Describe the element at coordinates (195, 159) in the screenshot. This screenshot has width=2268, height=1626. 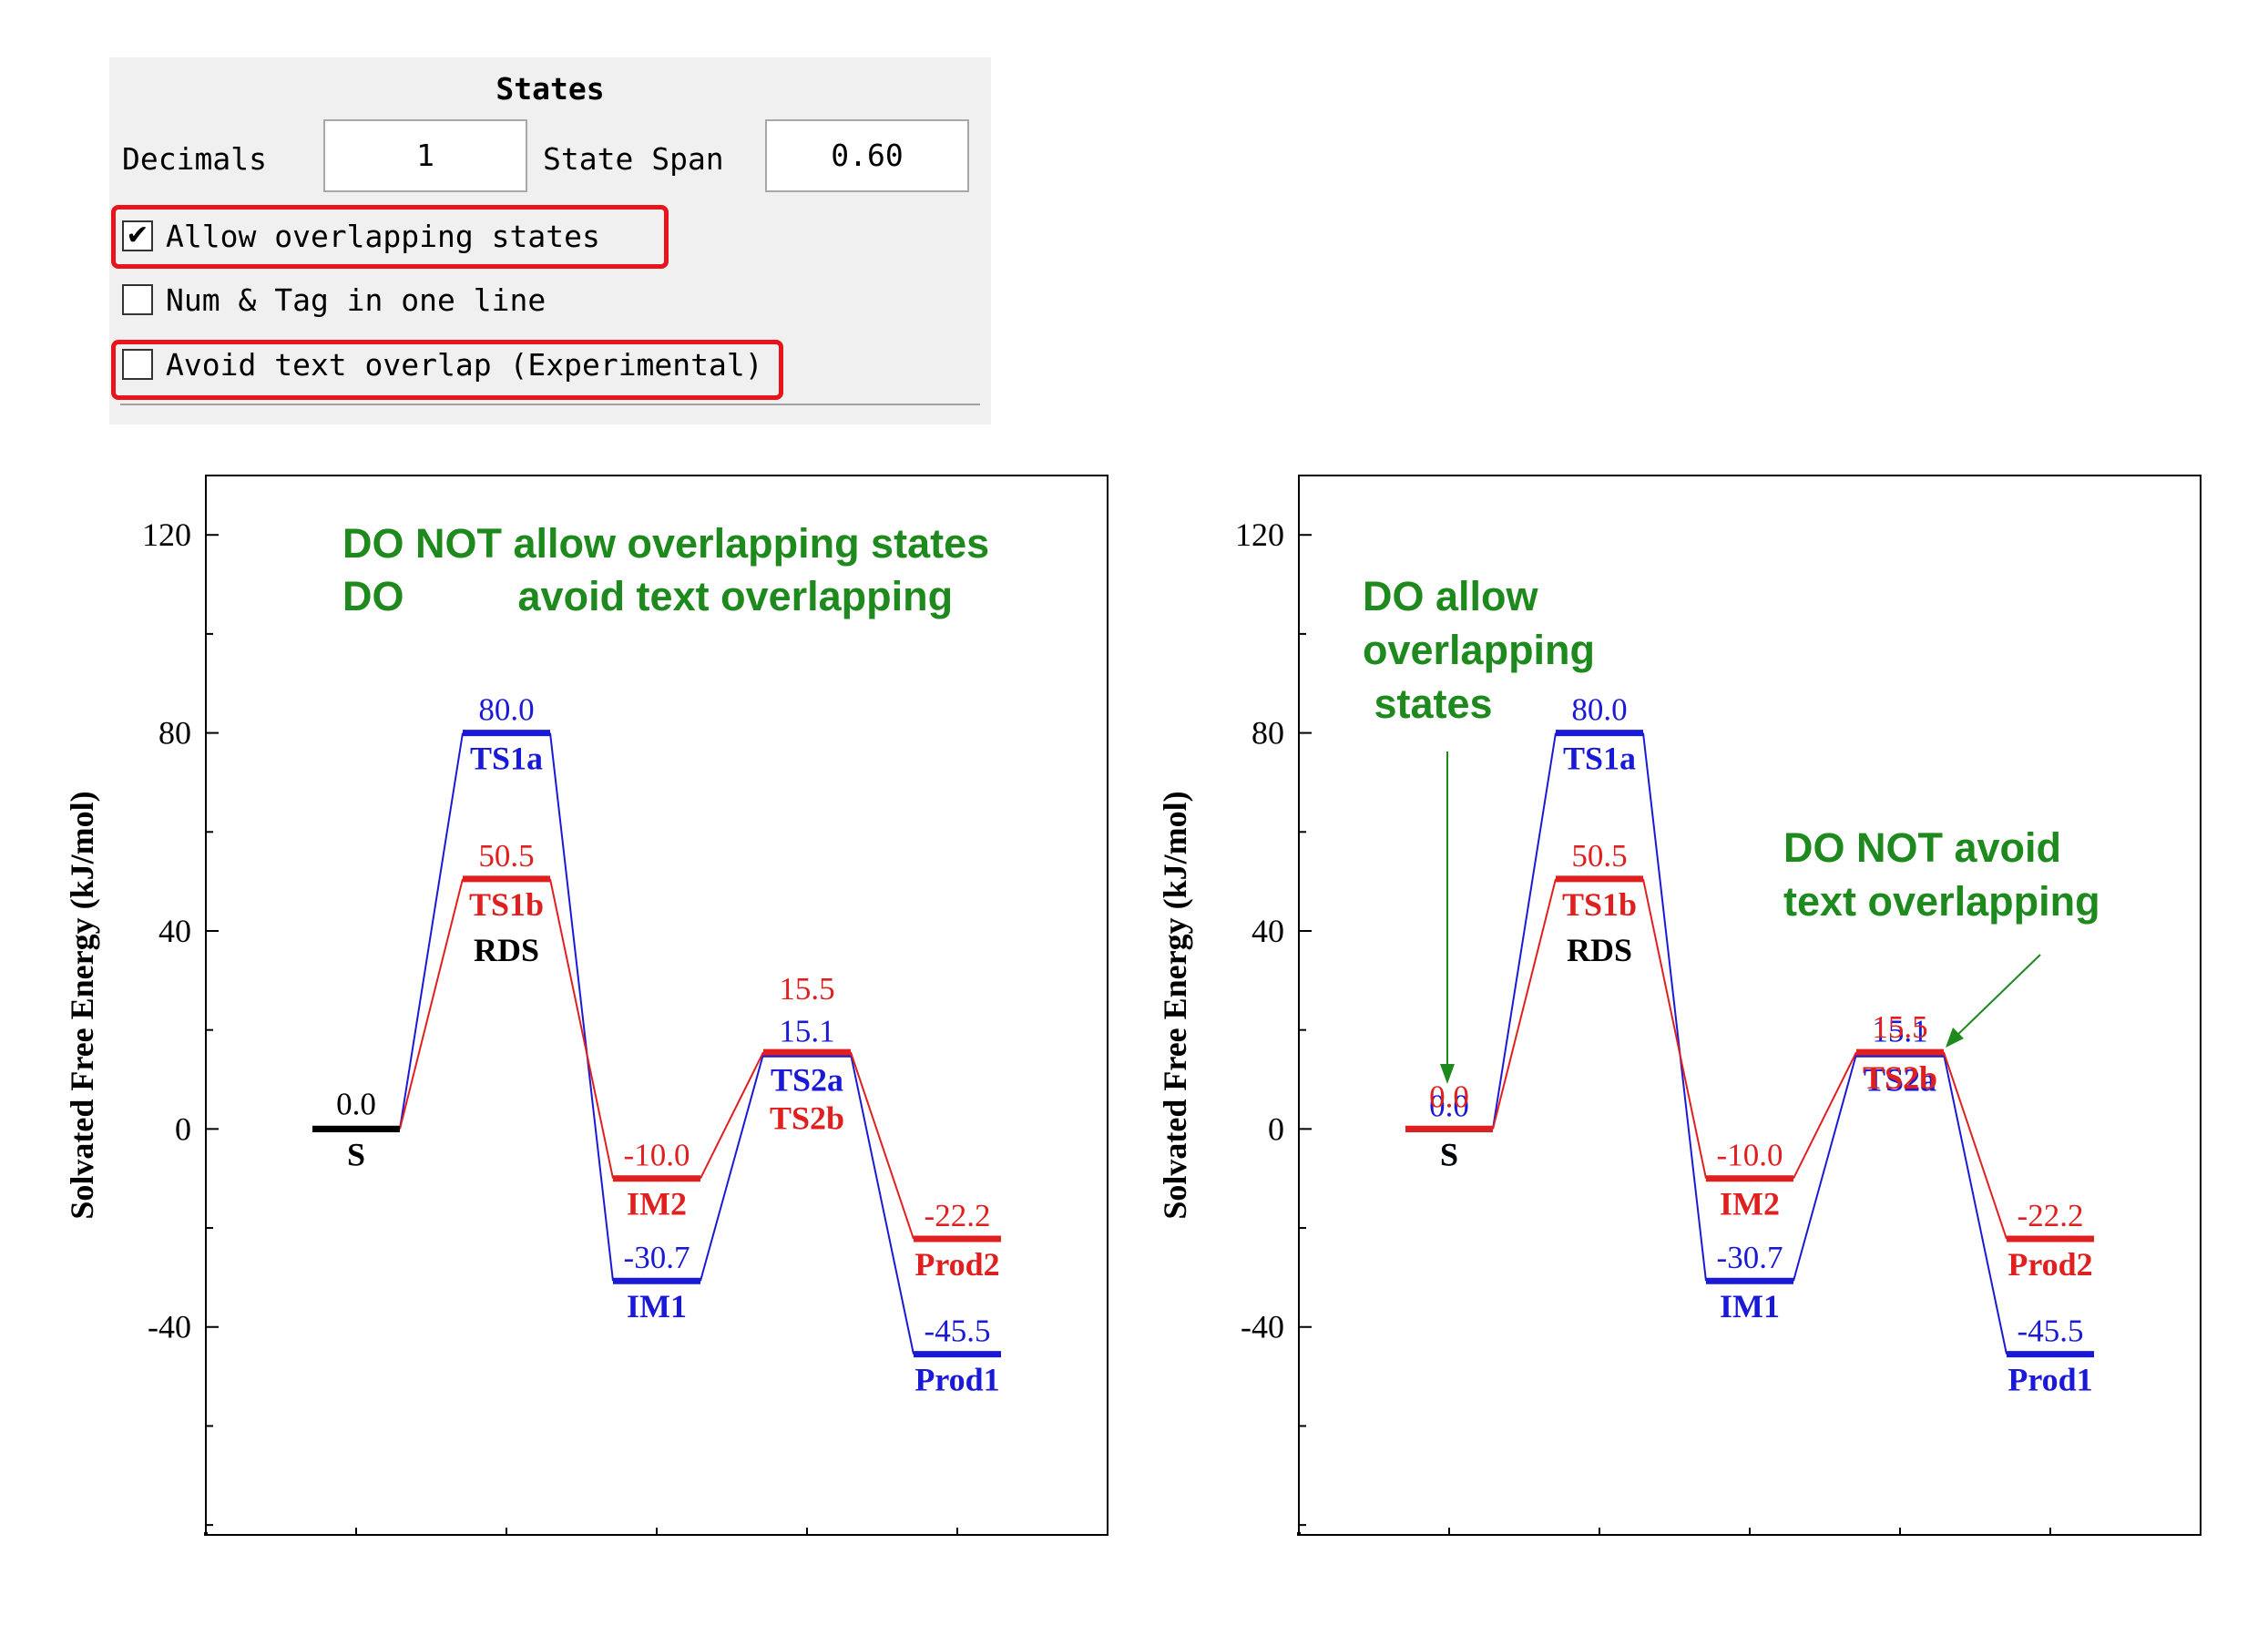
I see `decimals-label: Decimals` at that location.